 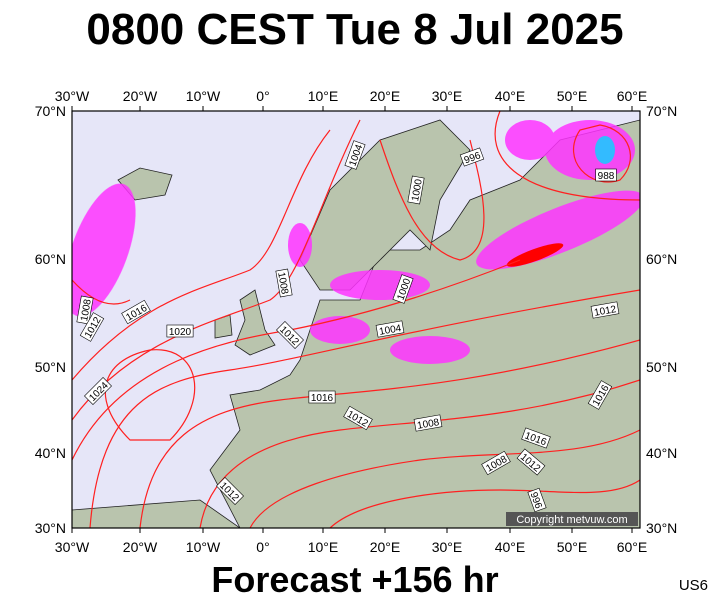 I want to click on isobar-label: 1016, so click(x=322, y=397).